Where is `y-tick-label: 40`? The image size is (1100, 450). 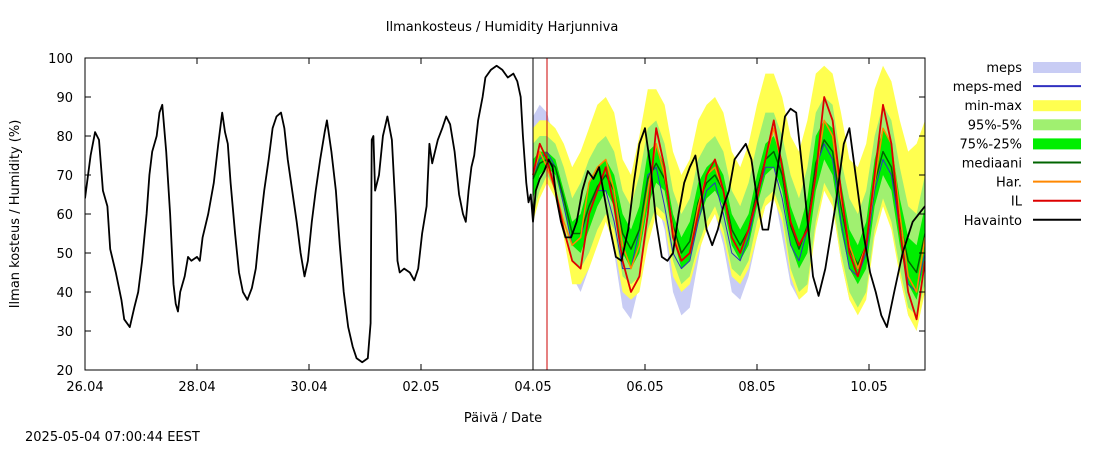 y-tick-label: 40 is located at coordinates (64, 293).